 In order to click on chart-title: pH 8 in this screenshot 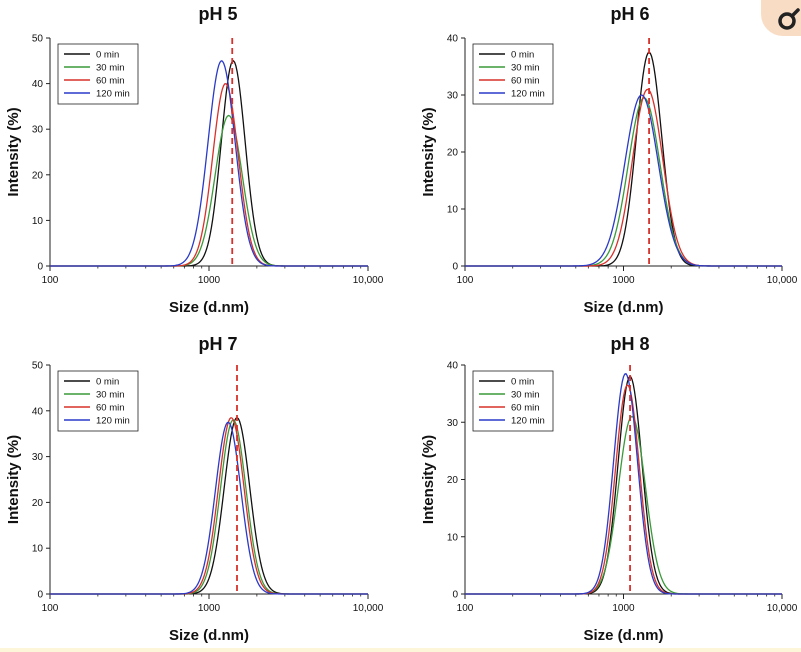, I will do `click(629, 344)`.